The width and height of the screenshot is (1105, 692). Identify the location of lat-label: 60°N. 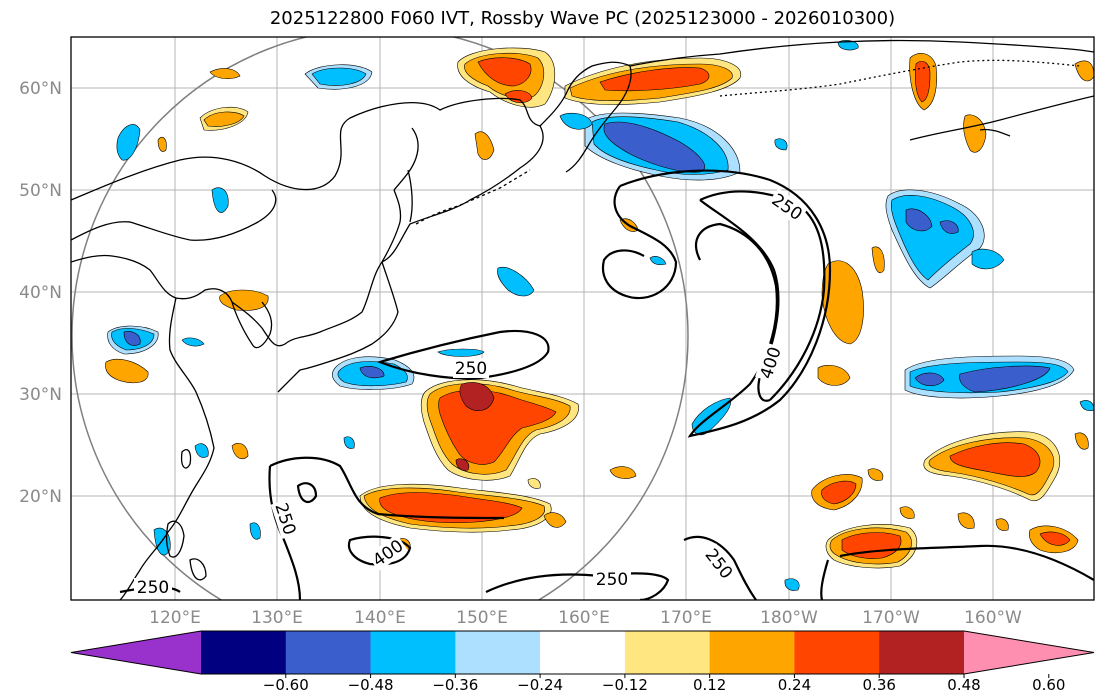
(40, 89).